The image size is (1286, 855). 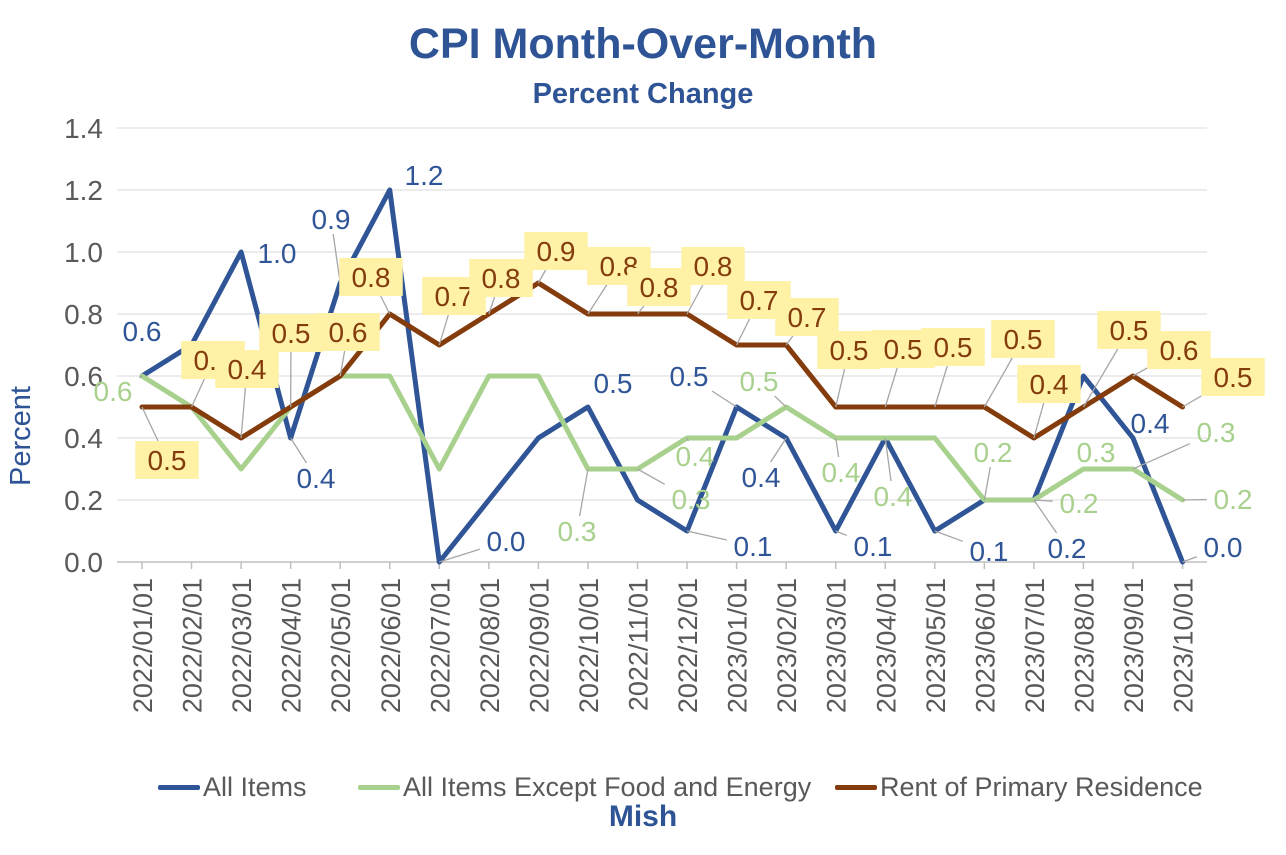 I want to click on chart-subtitle: Percent Change, so click(x=643, y=94).